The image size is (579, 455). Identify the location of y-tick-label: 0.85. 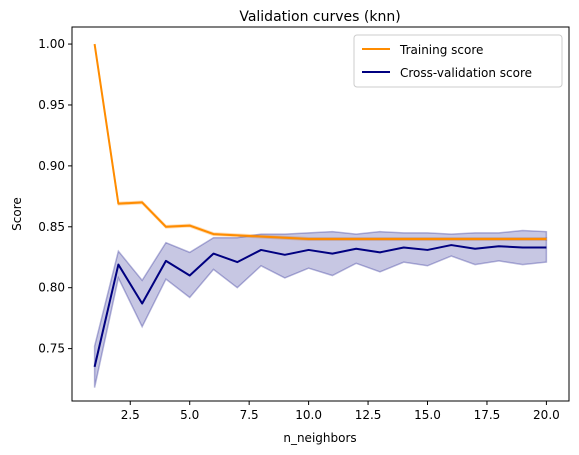
(51, 227).